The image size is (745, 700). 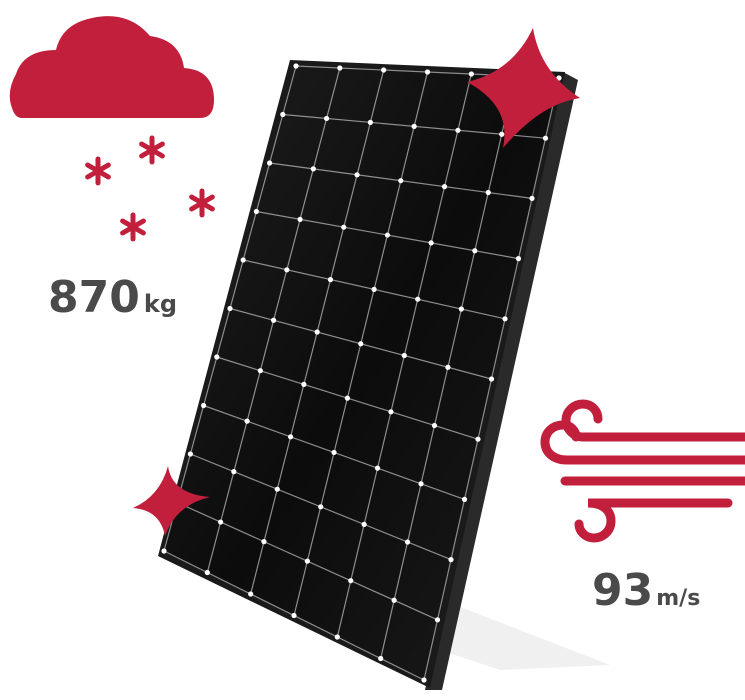 I want to click on wind-load-number: 93, so click(x=623, y=590).